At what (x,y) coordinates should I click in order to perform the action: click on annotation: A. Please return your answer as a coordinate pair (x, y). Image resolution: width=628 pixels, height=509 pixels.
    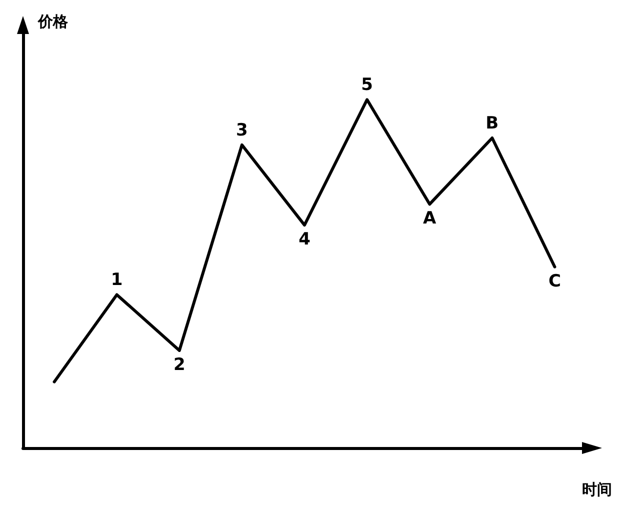
    Looking at the image, I should click on (430, 218).